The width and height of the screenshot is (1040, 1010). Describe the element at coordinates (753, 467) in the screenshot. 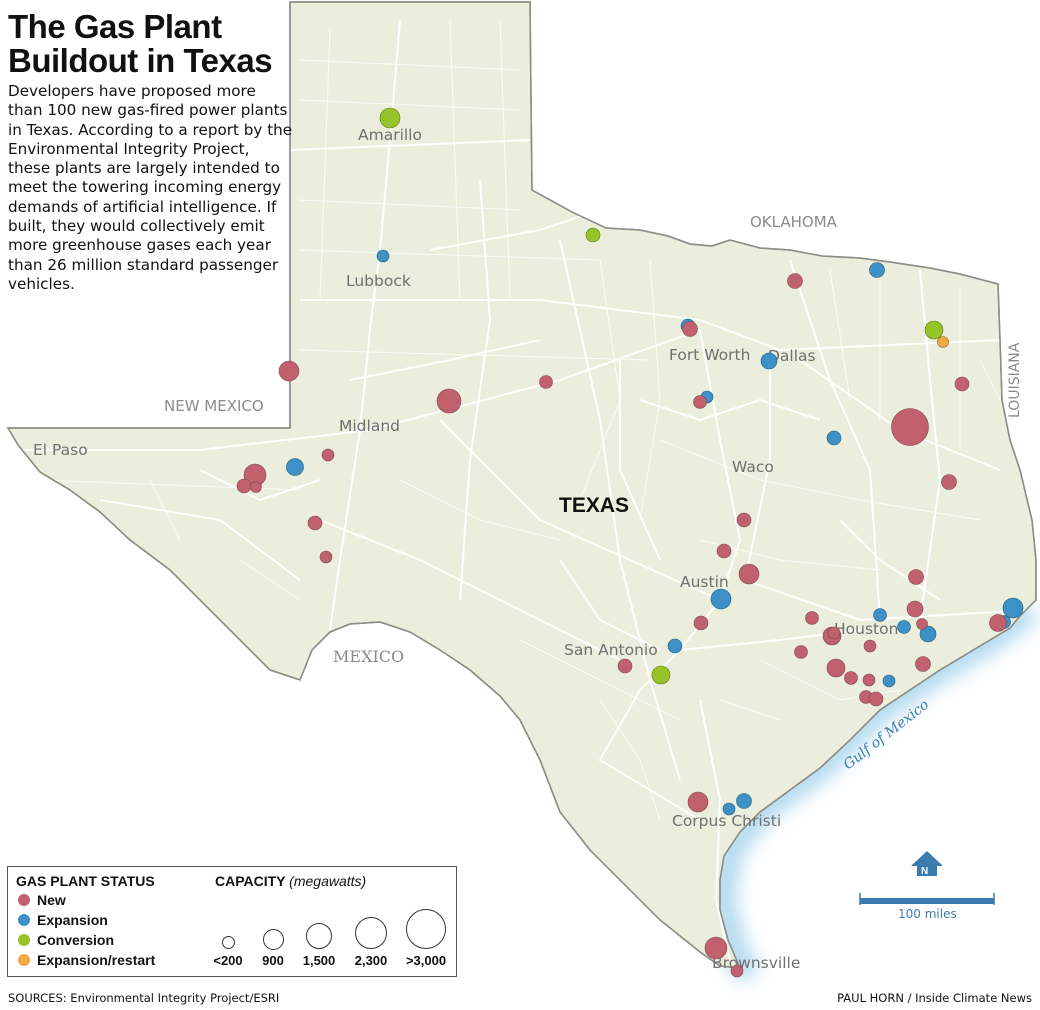

I see `city-label-waco: Waco` at that location.